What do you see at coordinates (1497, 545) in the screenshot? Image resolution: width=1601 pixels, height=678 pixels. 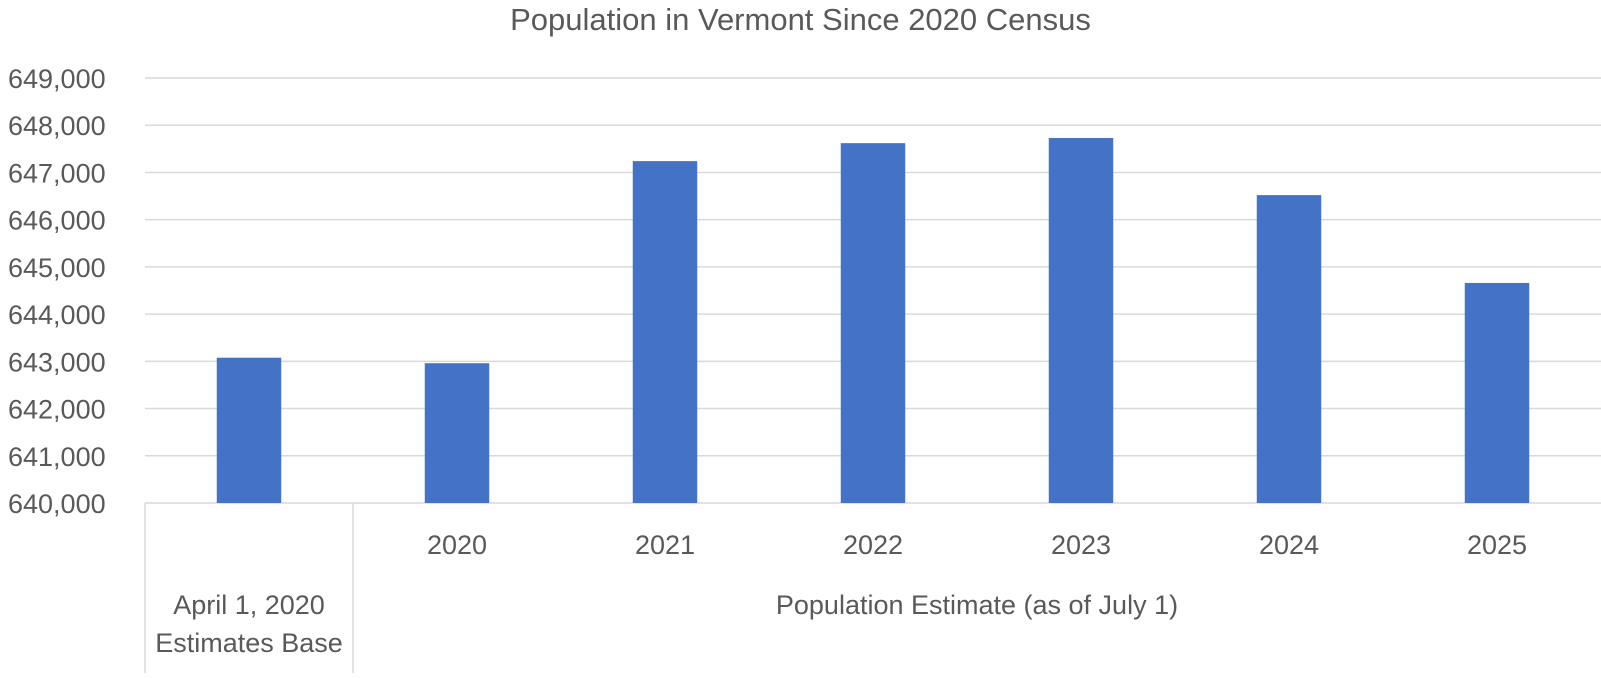 I see `x-tick-label: 2025` at bounding box center [1497, 545].